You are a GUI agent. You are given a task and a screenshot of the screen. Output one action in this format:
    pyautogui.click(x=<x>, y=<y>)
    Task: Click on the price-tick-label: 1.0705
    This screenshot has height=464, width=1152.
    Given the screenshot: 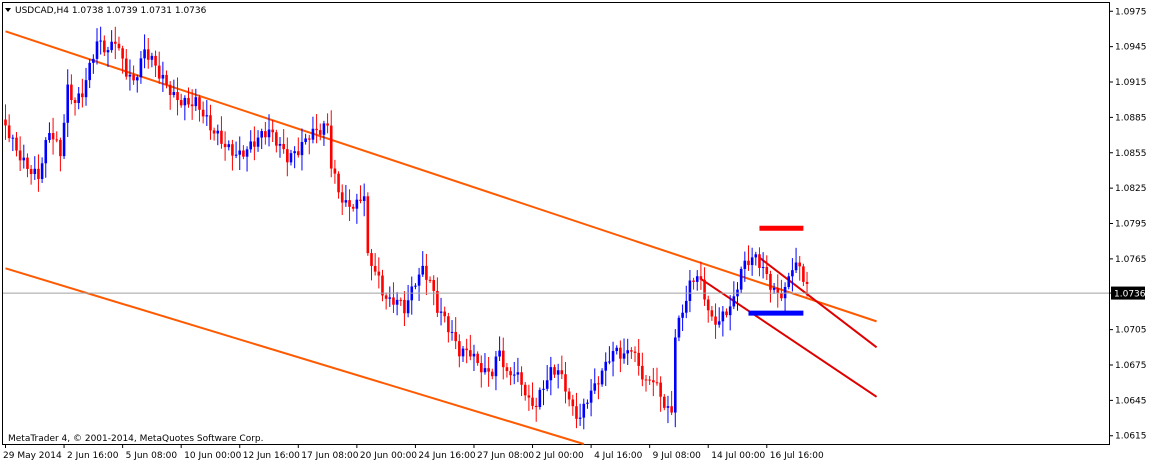 What is the action you would take?
    pyautogui.click(x=1131, y=331)
    